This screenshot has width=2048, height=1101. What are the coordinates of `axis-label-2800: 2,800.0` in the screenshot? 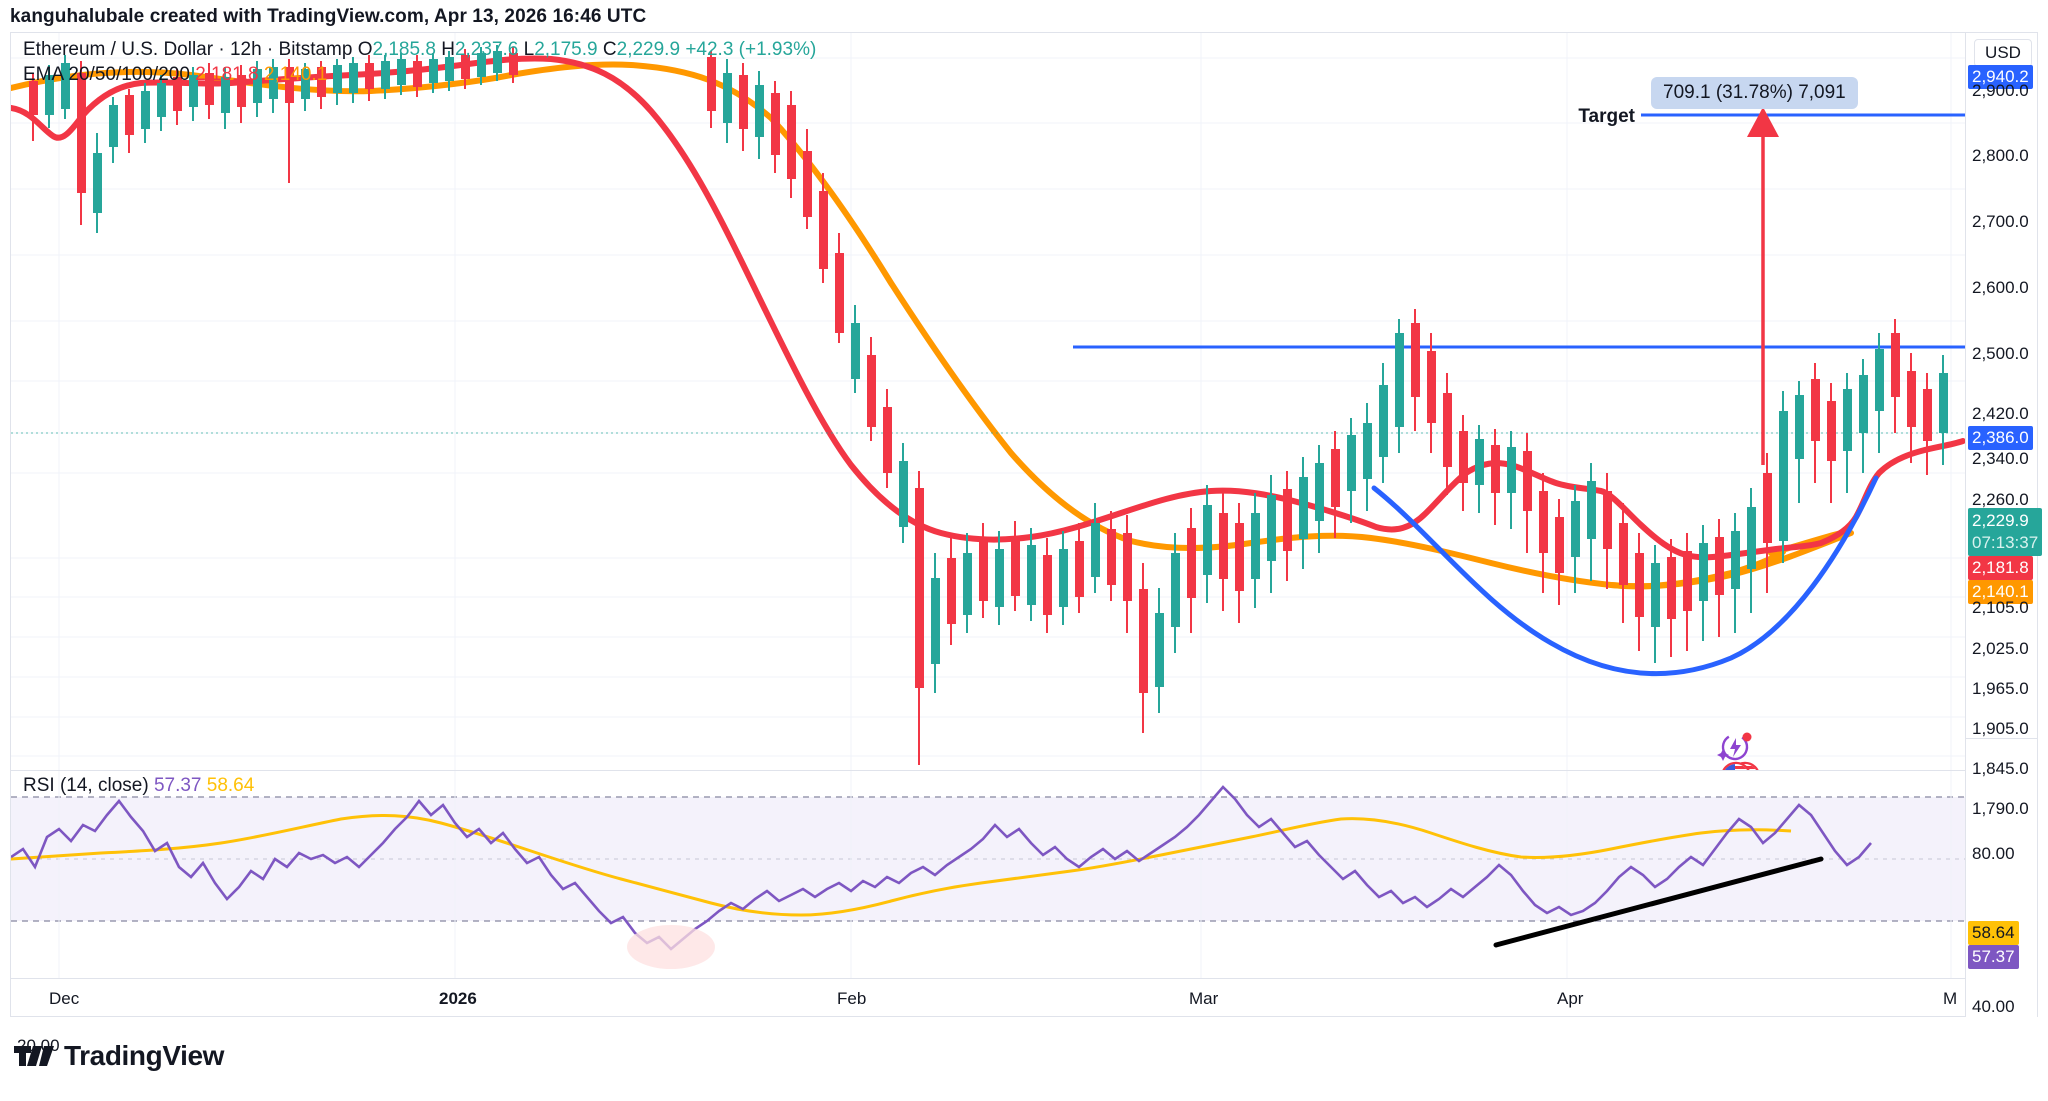 It's located at (2000, 155).